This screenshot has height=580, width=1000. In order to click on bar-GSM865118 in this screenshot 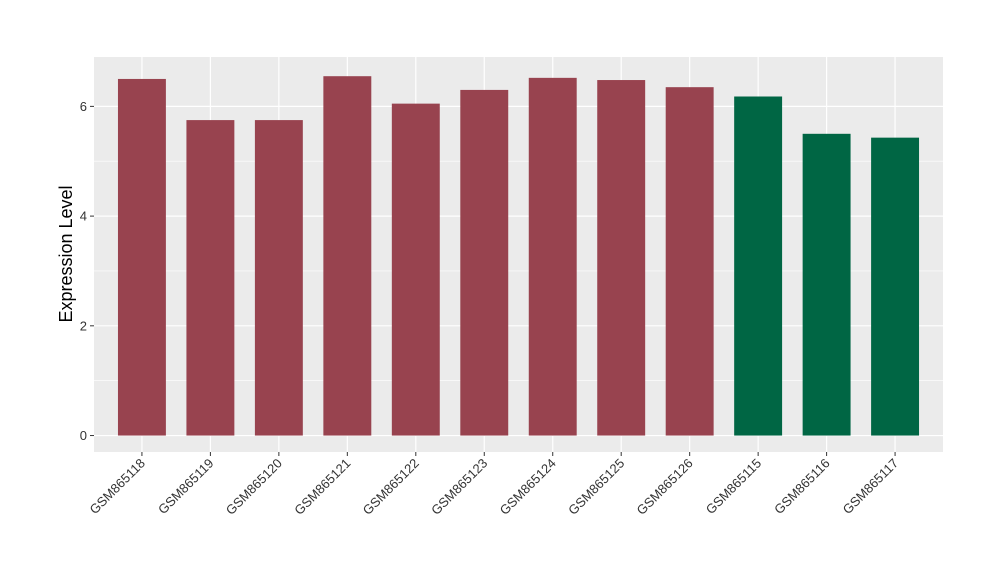, I will do `click(141, 257)`.